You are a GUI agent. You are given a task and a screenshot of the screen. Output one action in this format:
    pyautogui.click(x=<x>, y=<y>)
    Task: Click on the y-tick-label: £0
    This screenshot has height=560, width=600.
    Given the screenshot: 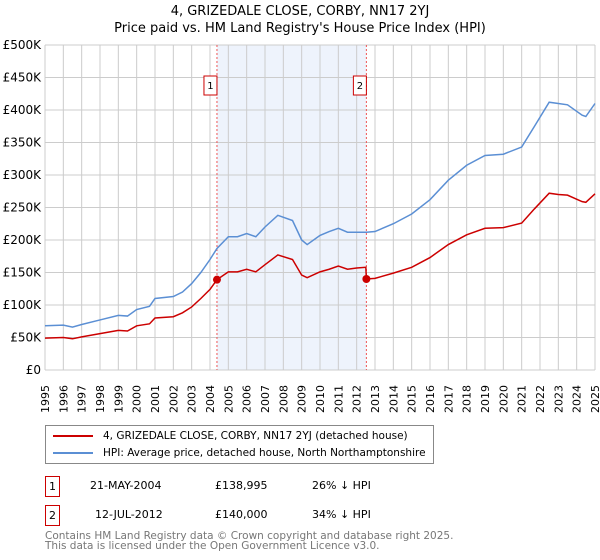 What is the action you would take?
    pyautogui.click(x=33, y=370)
    